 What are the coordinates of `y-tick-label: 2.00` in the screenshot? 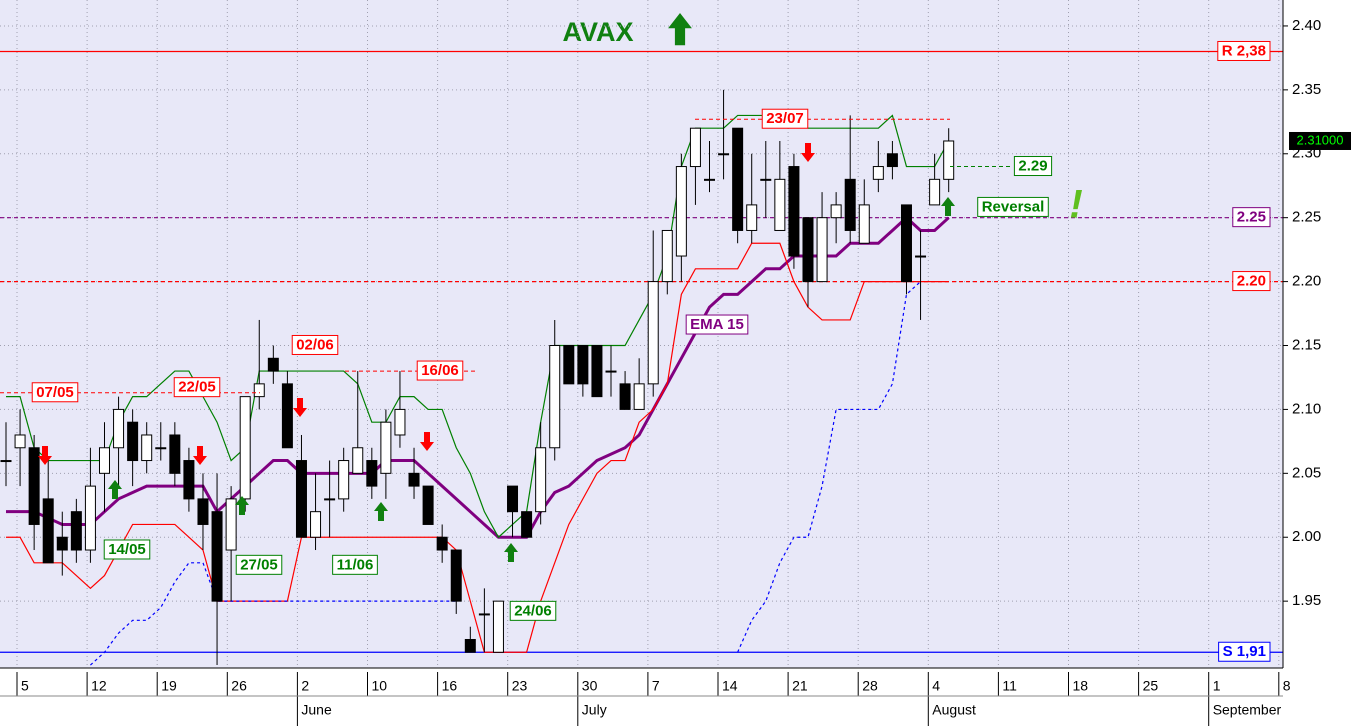 It's located at (1306, 536).